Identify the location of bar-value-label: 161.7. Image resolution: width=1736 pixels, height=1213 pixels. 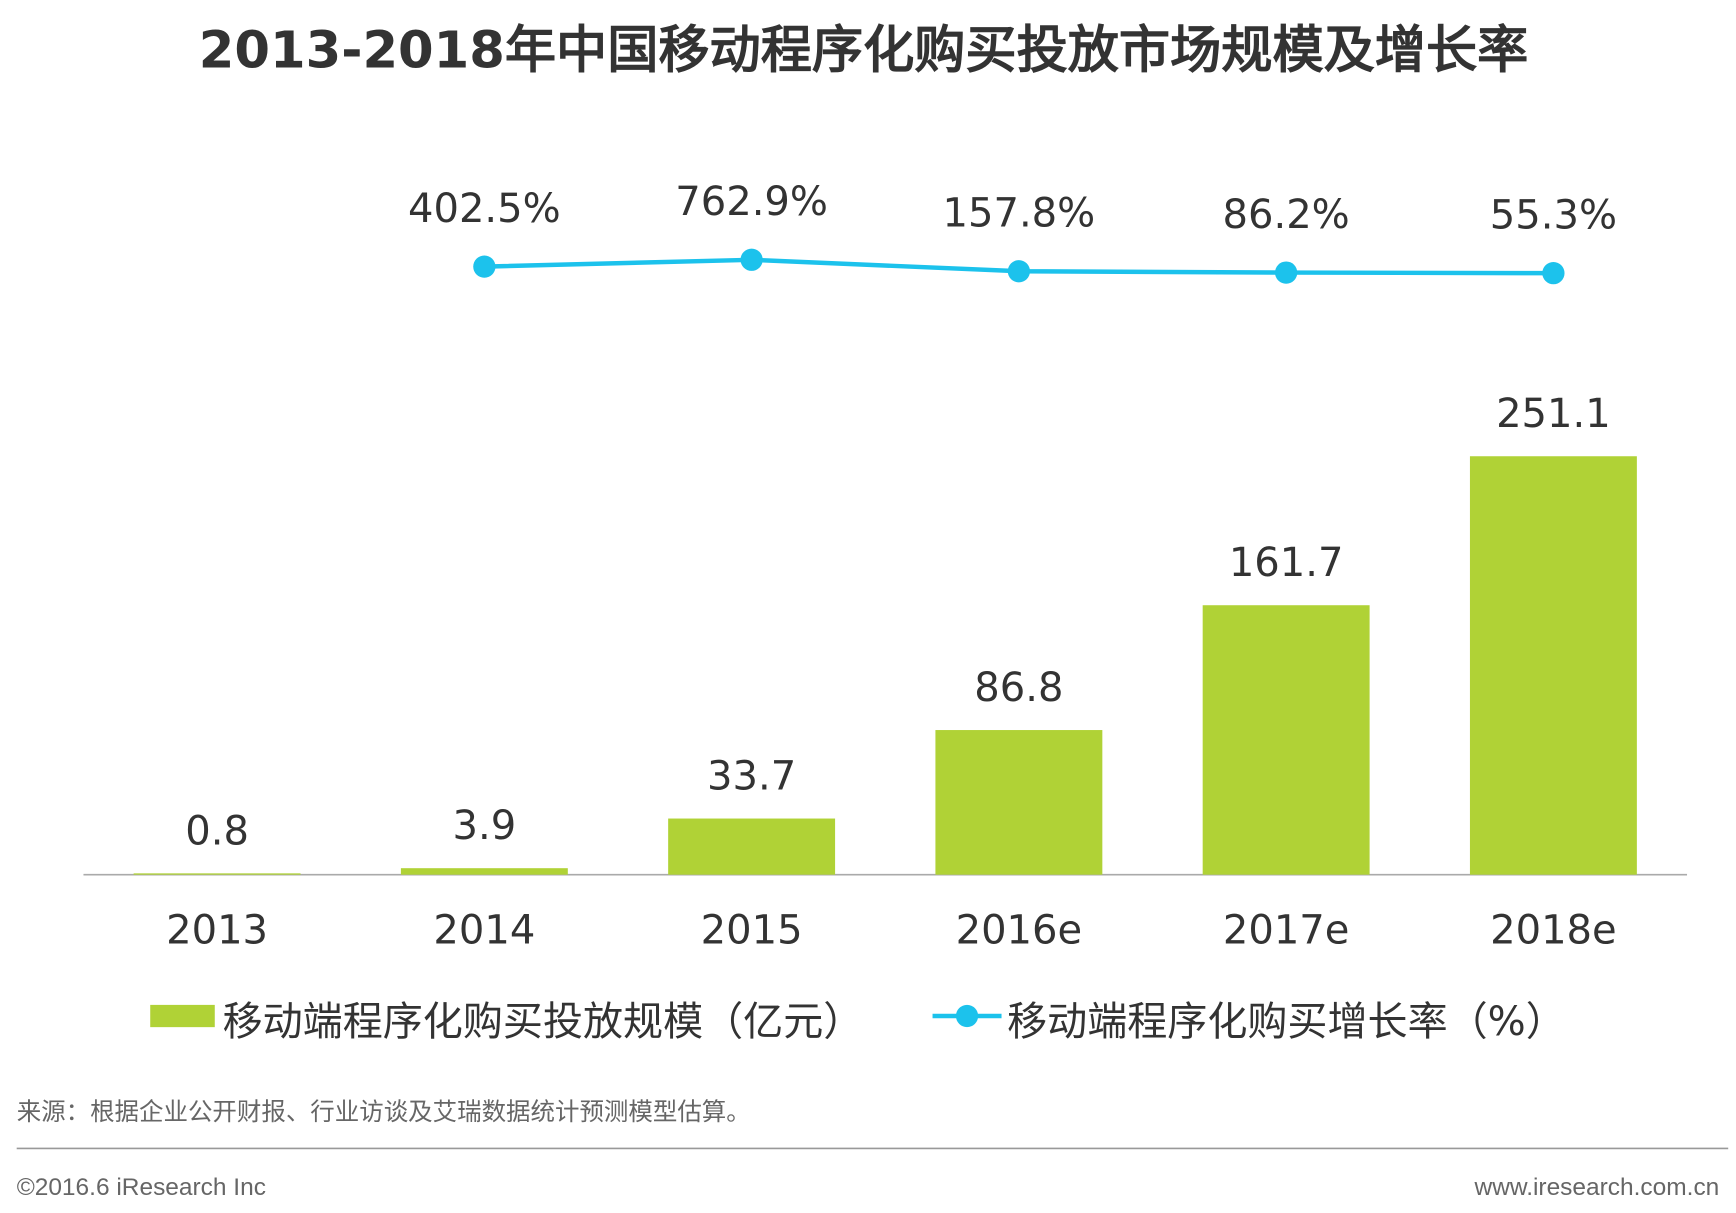
(1286, 563).